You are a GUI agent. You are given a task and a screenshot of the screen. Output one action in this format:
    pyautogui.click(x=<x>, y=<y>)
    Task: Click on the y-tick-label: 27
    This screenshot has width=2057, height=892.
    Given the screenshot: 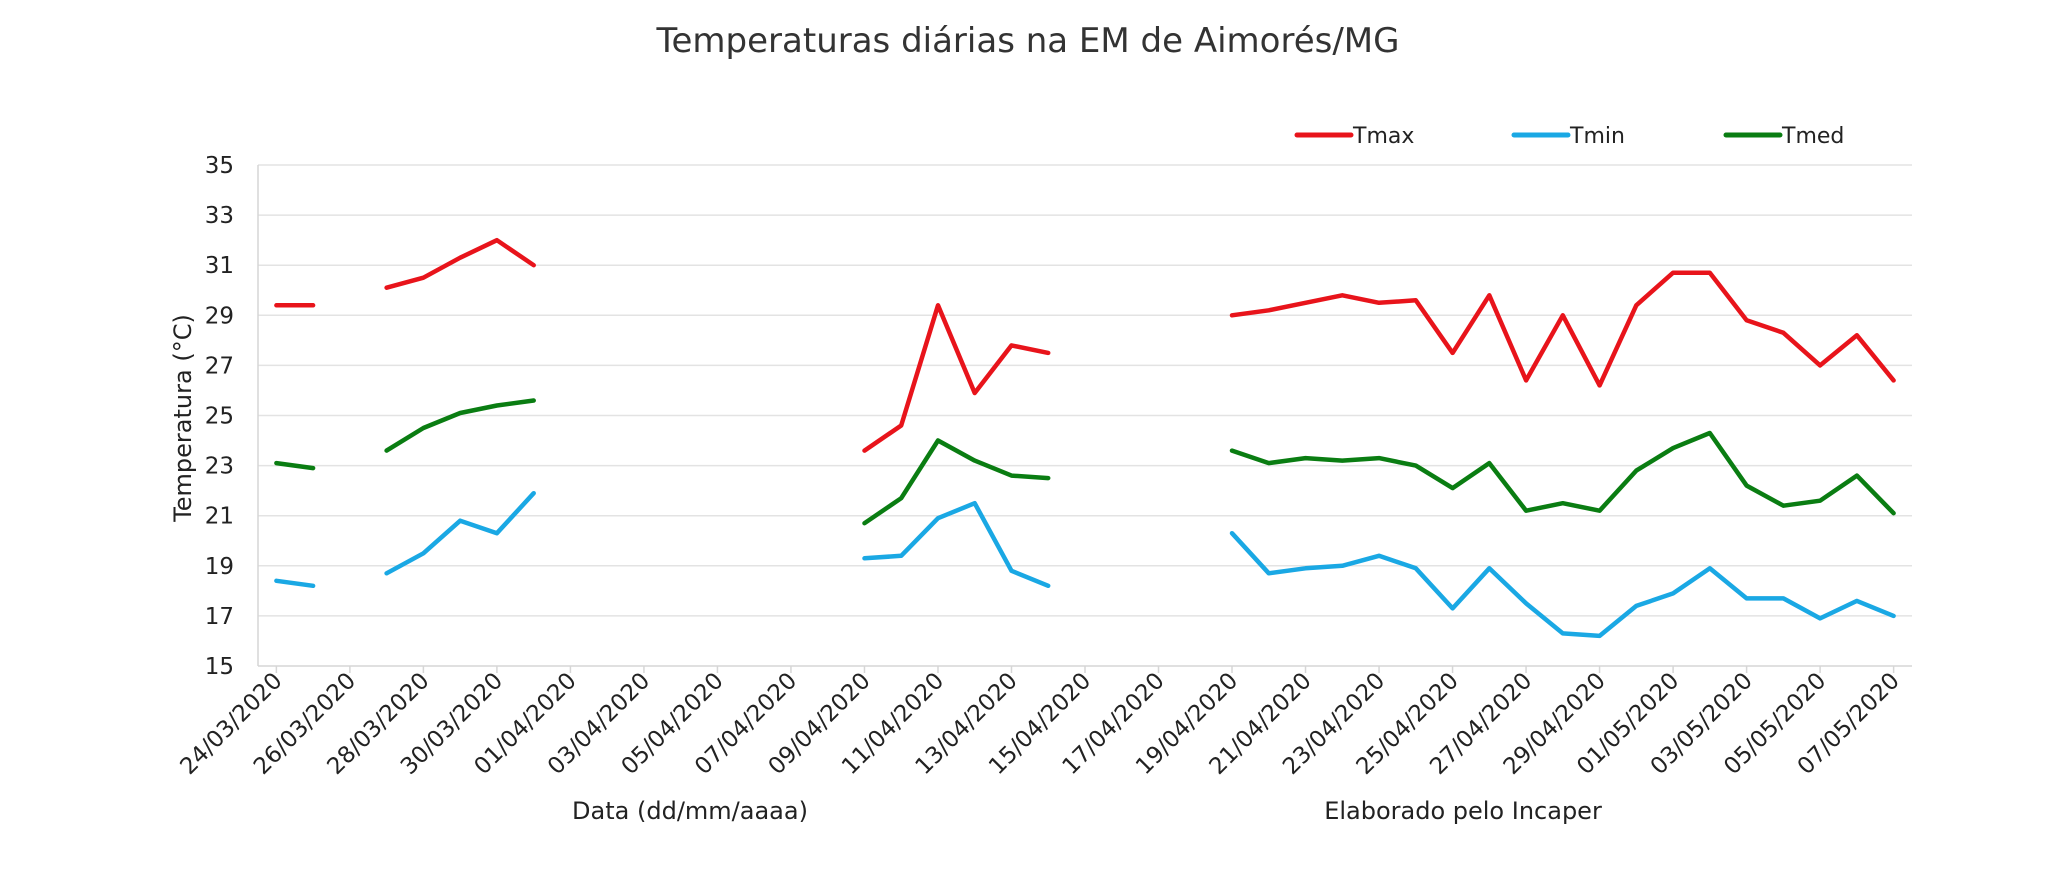 What is the action you would take?
    pyautogui.click(x=219, y=366)
    